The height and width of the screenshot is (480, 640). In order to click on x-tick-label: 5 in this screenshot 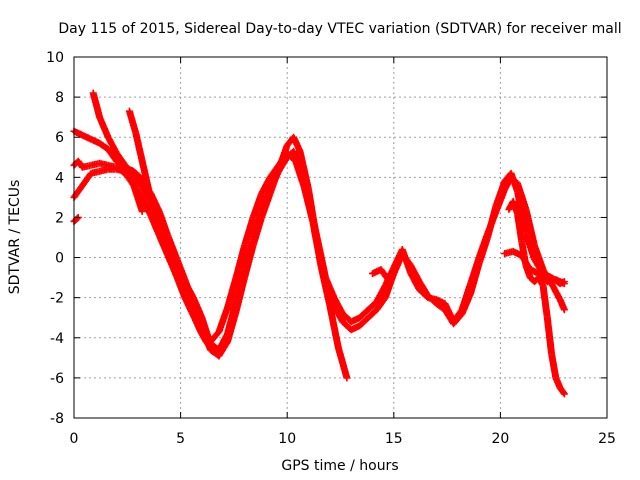, I will do `click(180, 439)`.